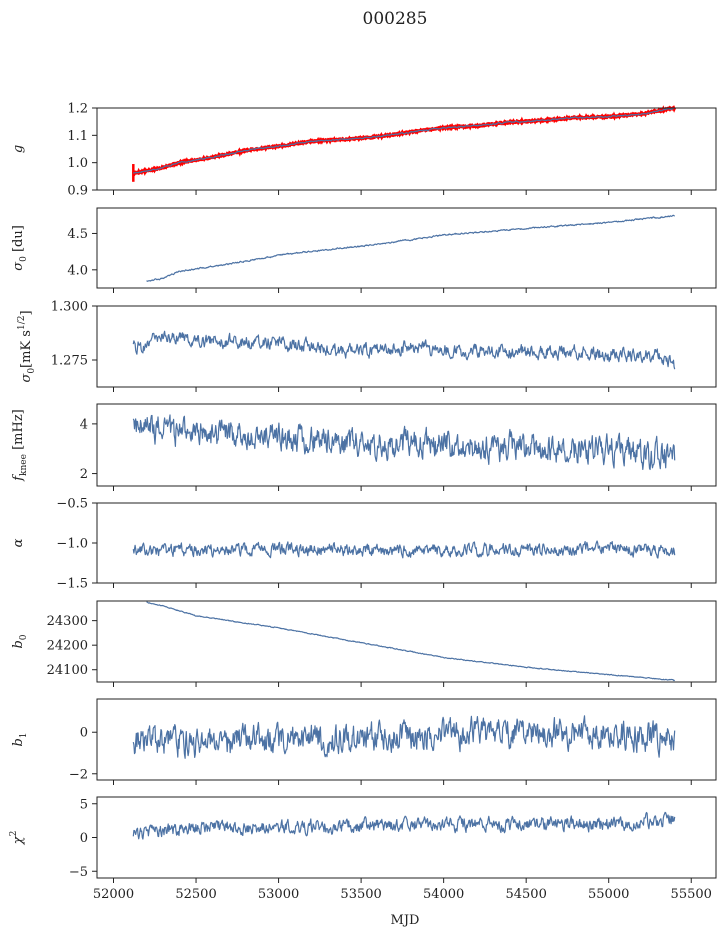 Image resolution: width=725 pixels, height=936 pixels. I want to click on panel-b1: −2 0 b1, so click(364, 741).